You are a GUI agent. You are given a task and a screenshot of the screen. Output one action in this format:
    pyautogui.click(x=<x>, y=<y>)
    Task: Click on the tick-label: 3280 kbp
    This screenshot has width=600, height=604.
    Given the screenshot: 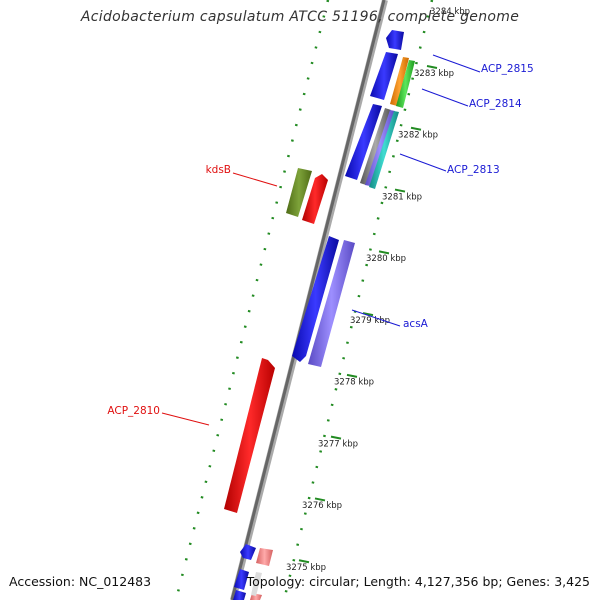 What is the action you would take?
    pyautogui.click(x=386, y=259)
    